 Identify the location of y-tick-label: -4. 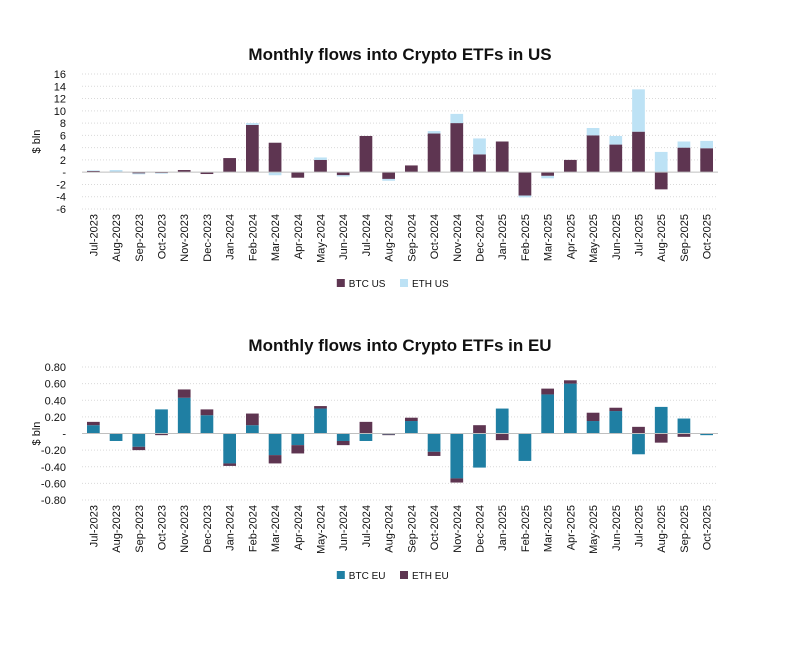
(61, 198).